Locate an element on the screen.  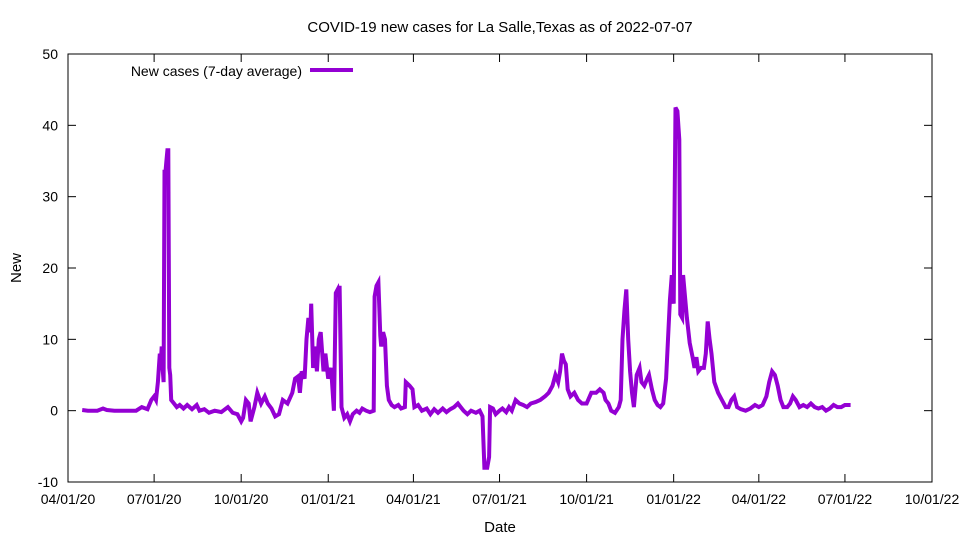
legend: New cases (7-day average) is located at coordinates (242, 71).